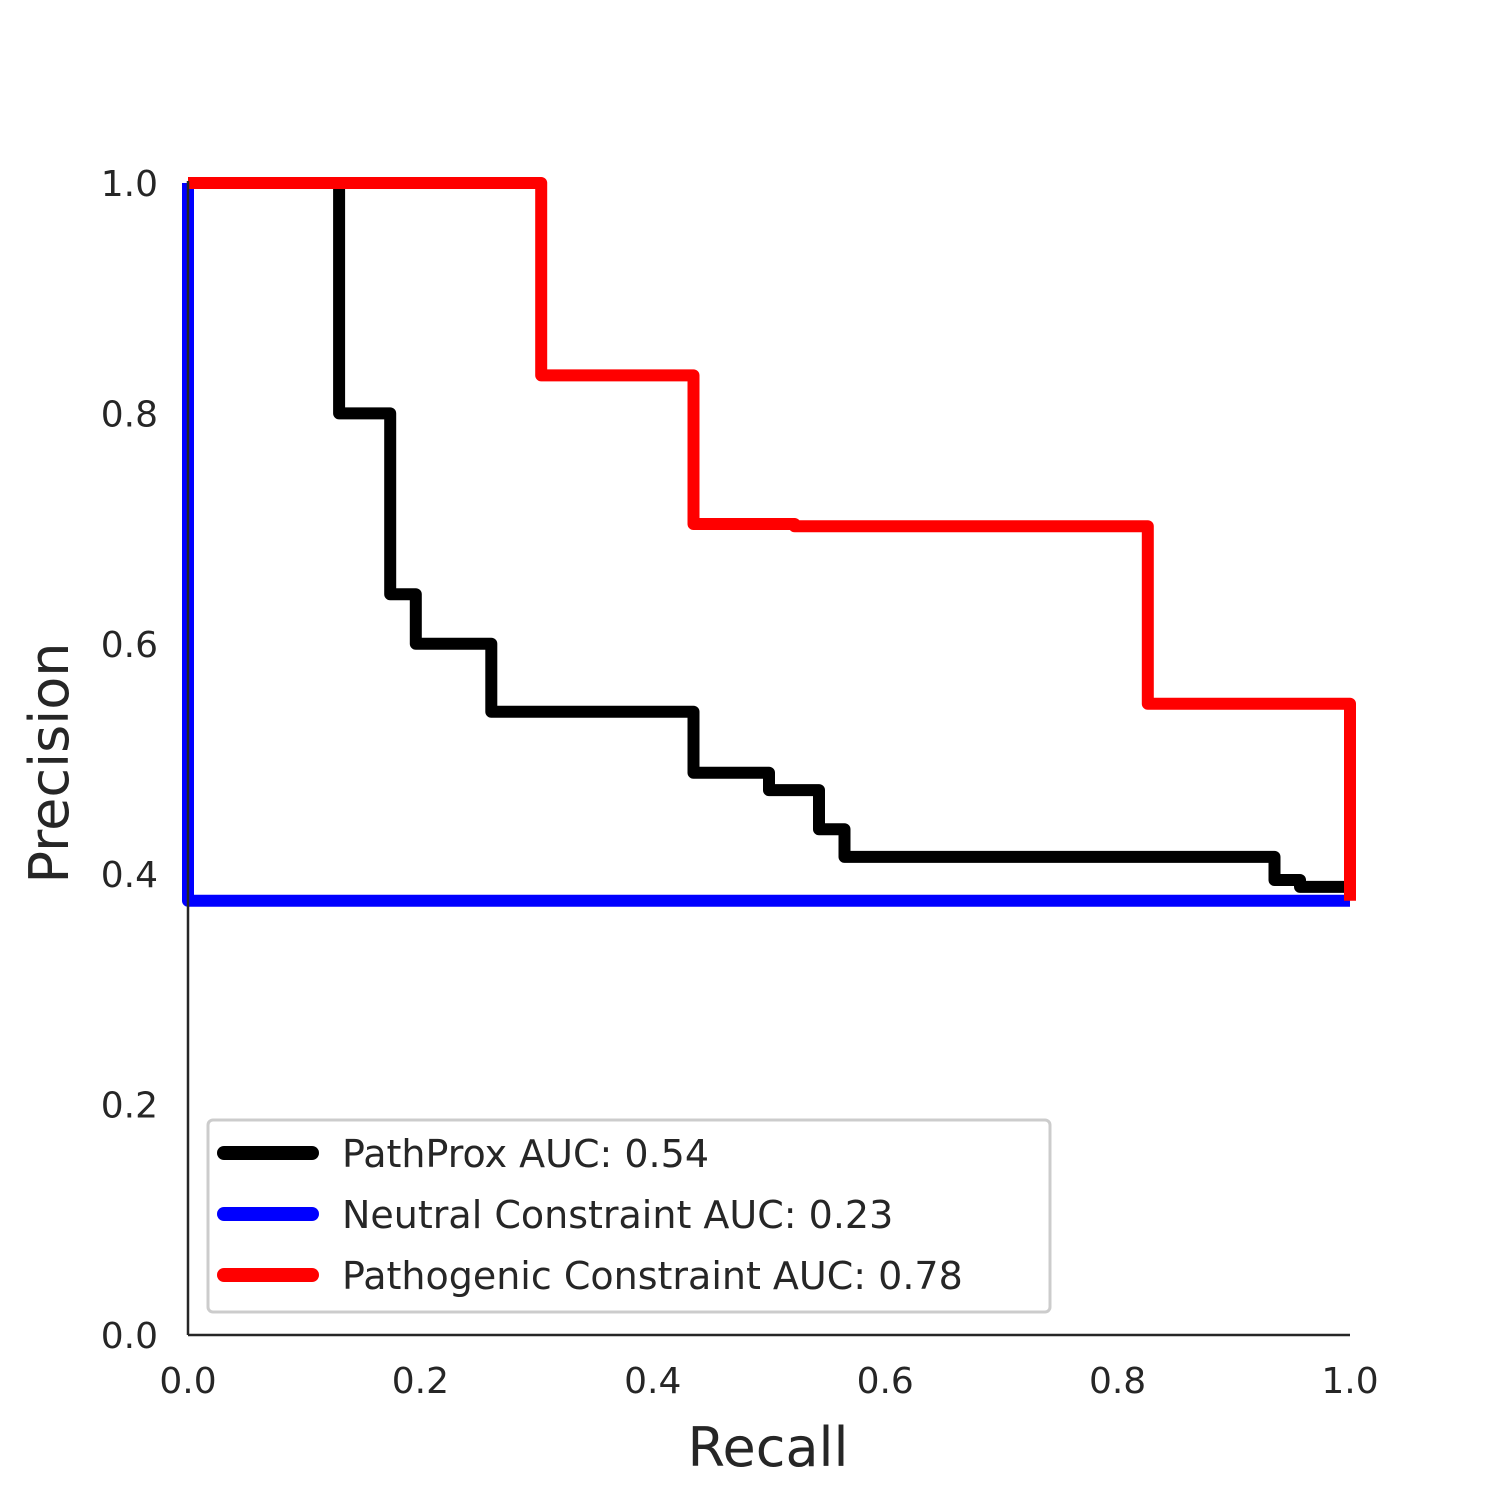  I want to click on x-tick-label: 0.0, so click(187, 1381).